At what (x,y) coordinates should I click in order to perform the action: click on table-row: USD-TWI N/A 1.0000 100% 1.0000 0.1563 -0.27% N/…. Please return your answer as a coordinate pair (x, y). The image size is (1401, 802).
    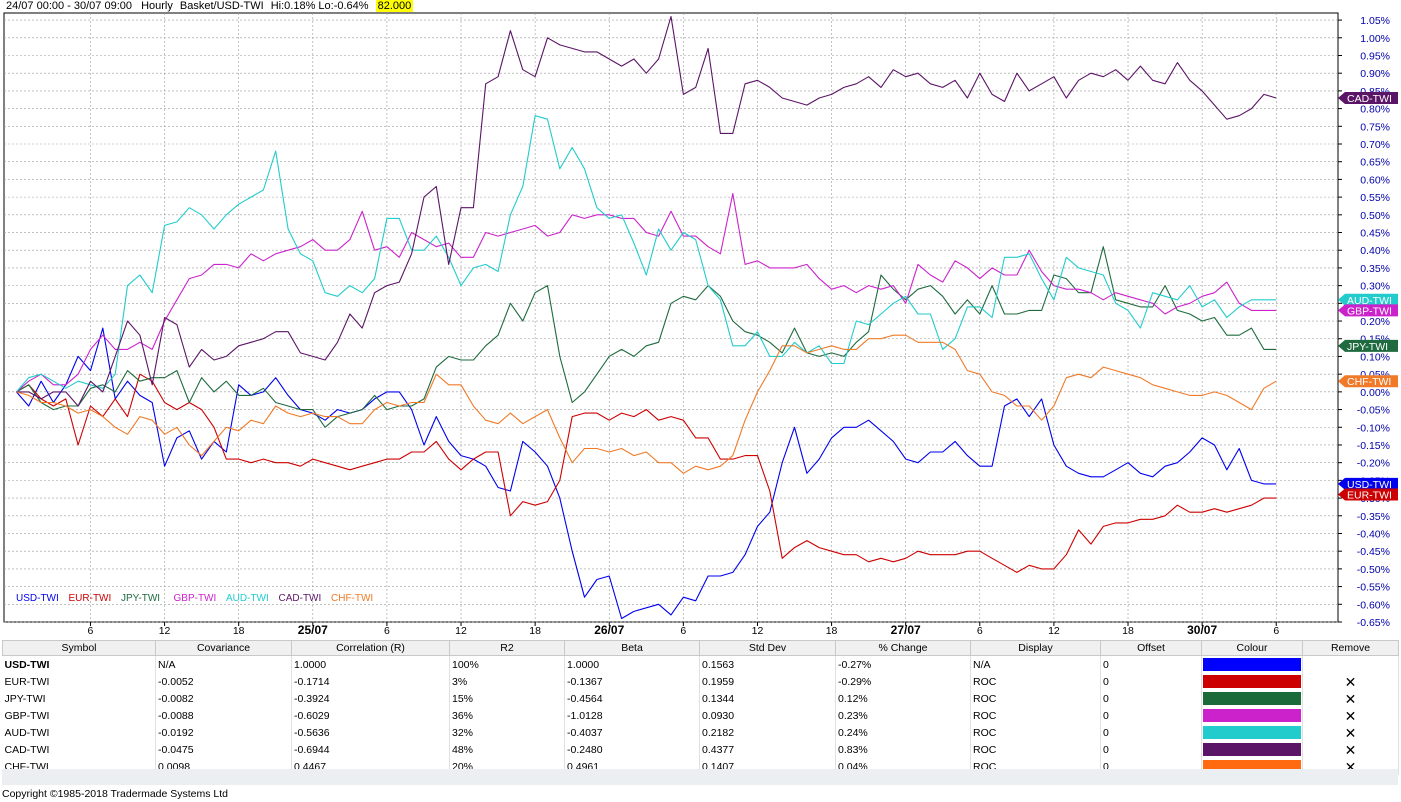
    Looking at the image, I should click on (700, 664).